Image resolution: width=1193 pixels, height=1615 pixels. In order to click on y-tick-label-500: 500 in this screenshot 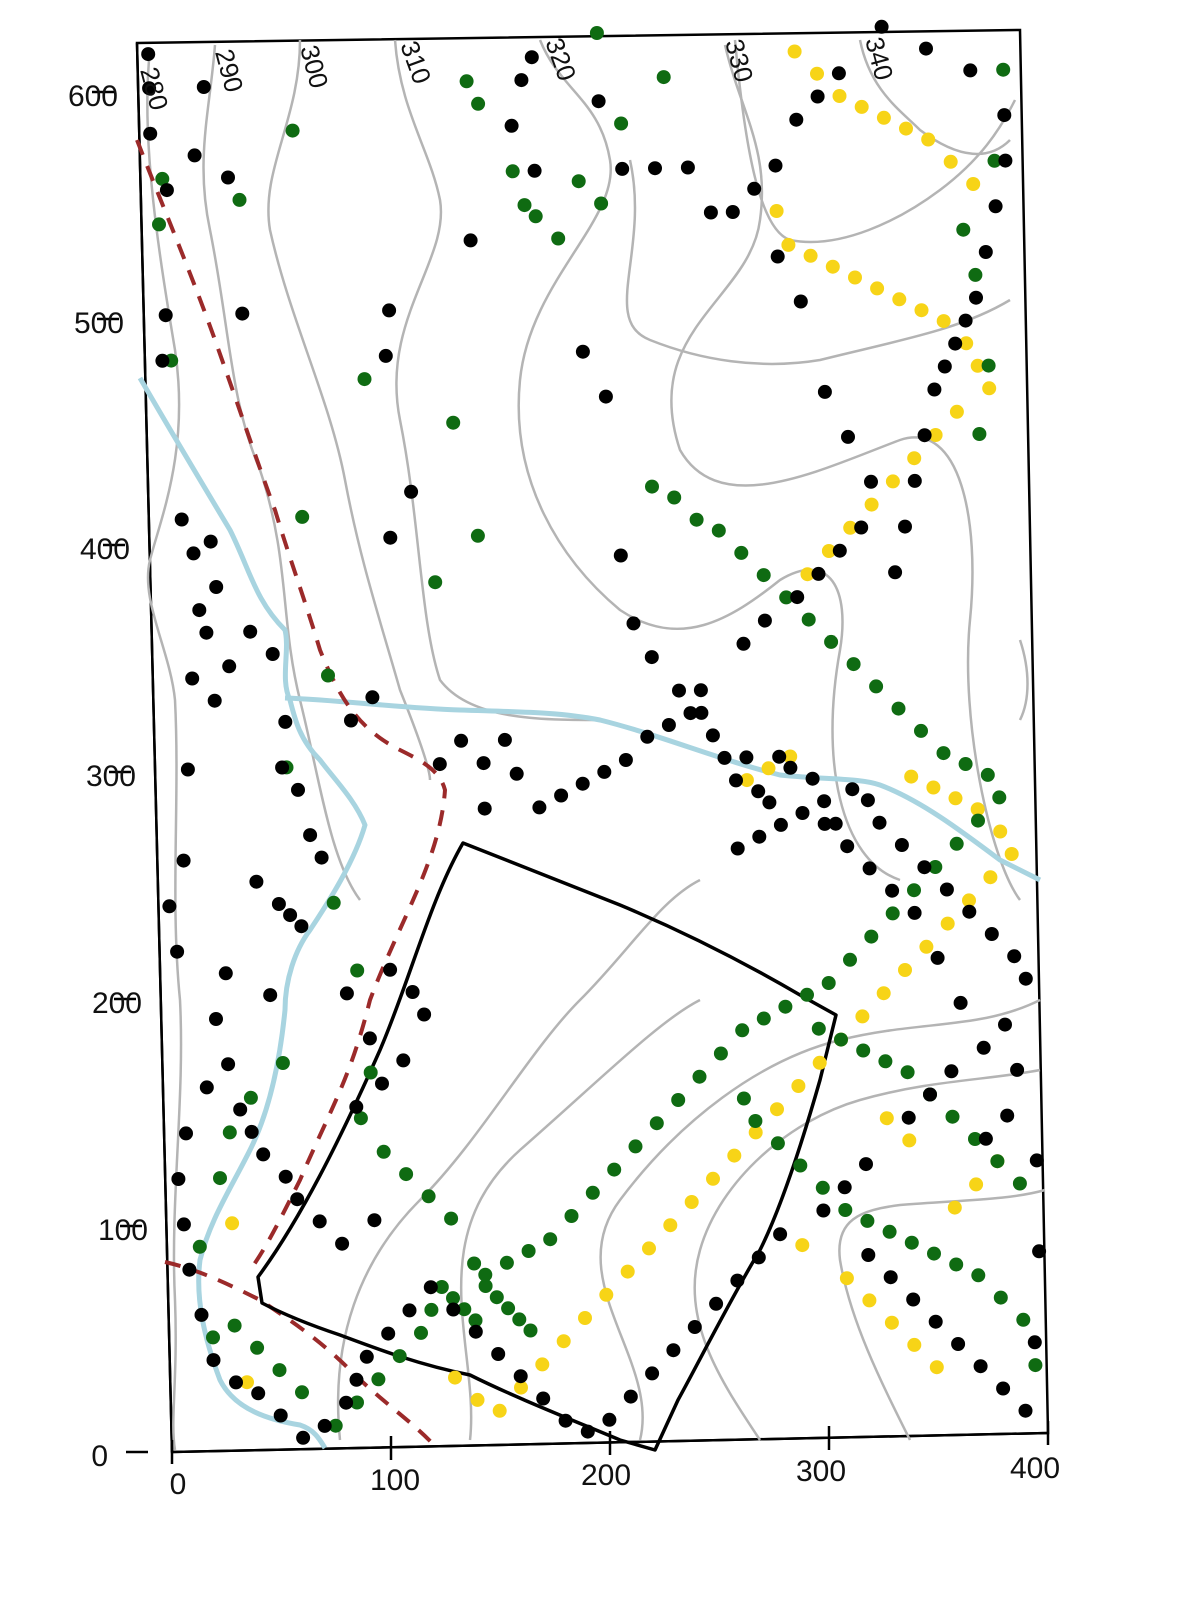, I will do `click(99, 323)`.